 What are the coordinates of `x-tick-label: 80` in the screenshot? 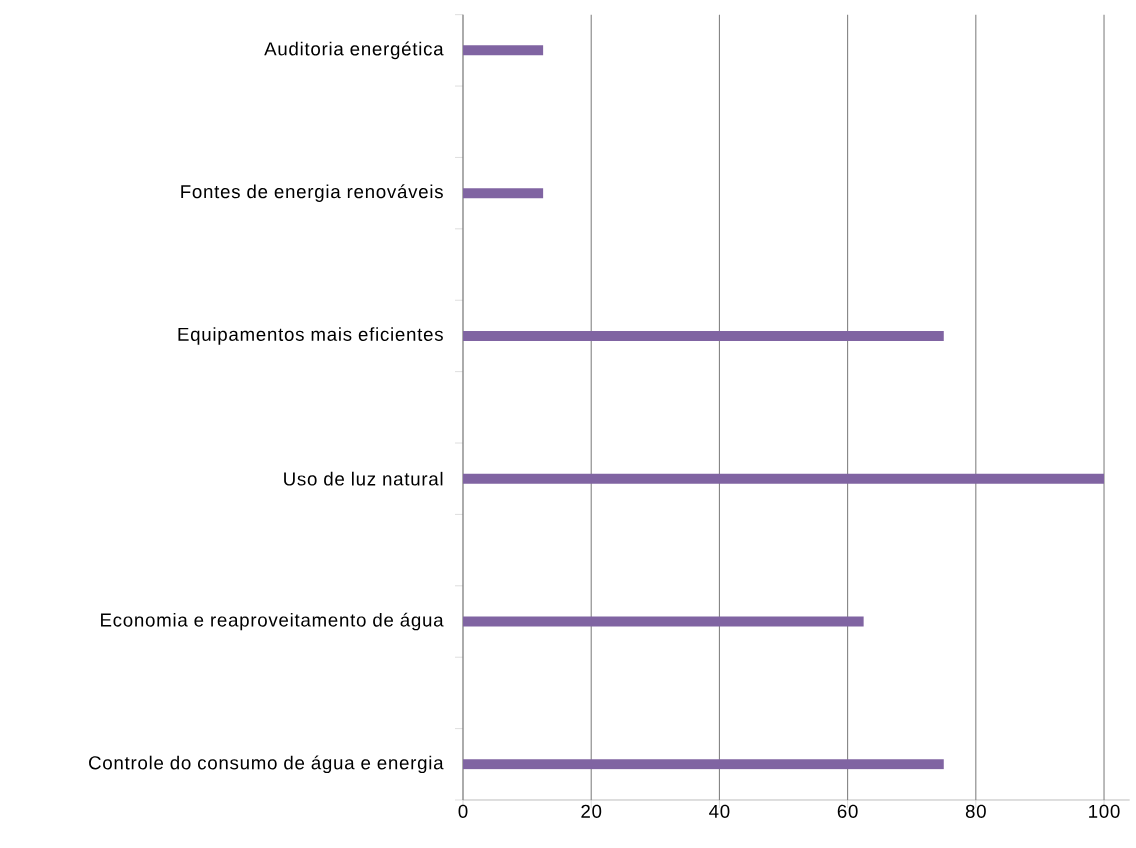 It's located at (975, 811).